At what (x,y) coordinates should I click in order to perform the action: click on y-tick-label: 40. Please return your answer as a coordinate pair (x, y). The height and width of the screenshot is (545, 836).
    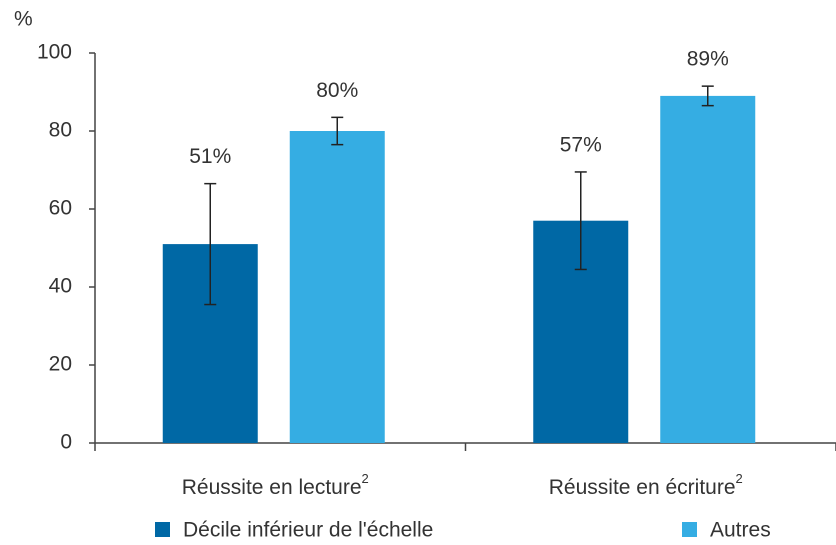
    Looking at the image, I should click on (60, 286).